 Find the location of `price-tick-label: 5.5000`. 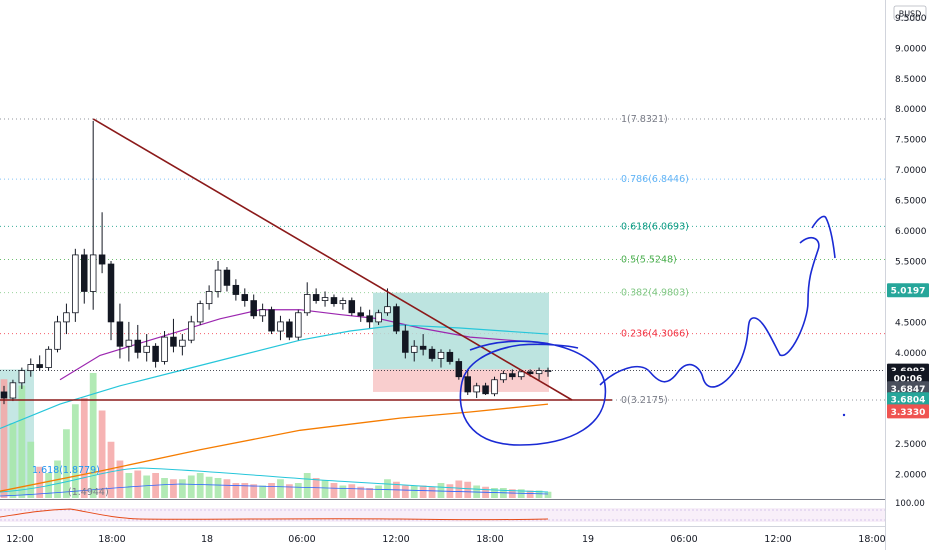

price-tick-label: 5.5000 is located at coordinates (911, 262).